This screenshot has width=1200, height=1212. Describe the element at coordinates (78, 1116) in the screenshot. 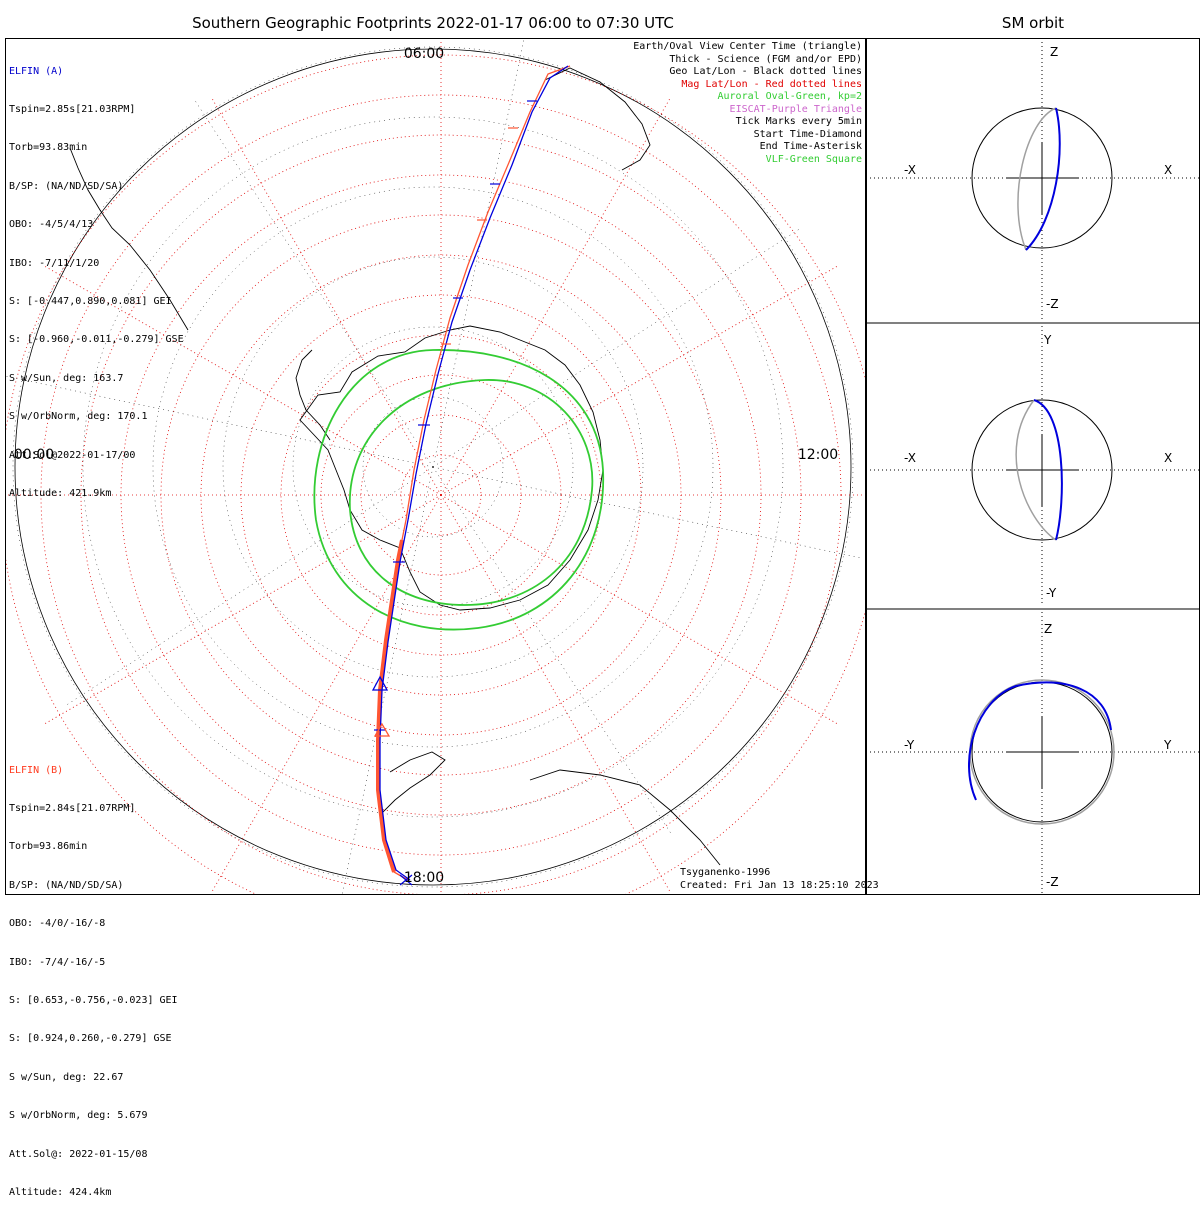

I see `elfin-b-line: S w/OrbNorm, deg: 5.679` at that location.